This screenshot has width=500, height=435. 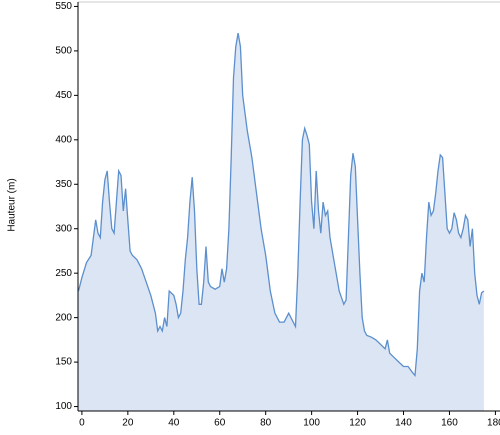 What do you see at coordinates (63, 406) in the screenshot?
I see `y-tick-label: 100` at bounding box center [63, 406].